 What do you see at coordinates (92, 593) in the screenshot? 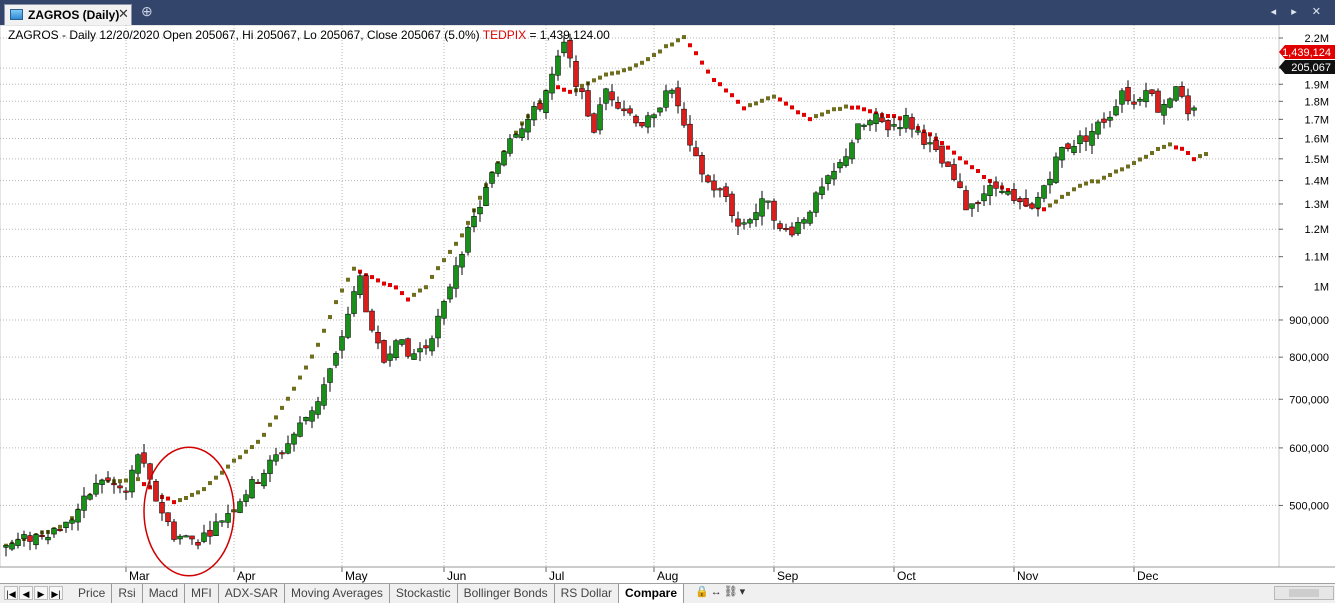
I see `tab-price: Price` at bounding box center [92, 593].